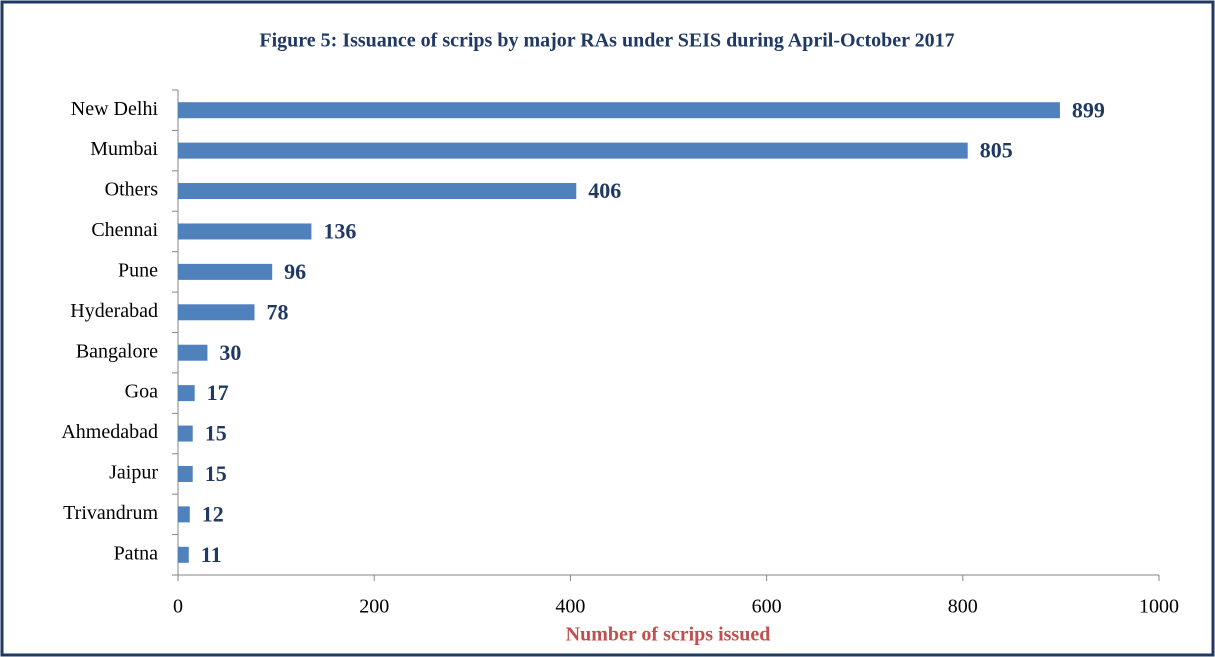 This screenshot has height=657, width=1215. I want to click on data-label: 136, so click(339, 231).